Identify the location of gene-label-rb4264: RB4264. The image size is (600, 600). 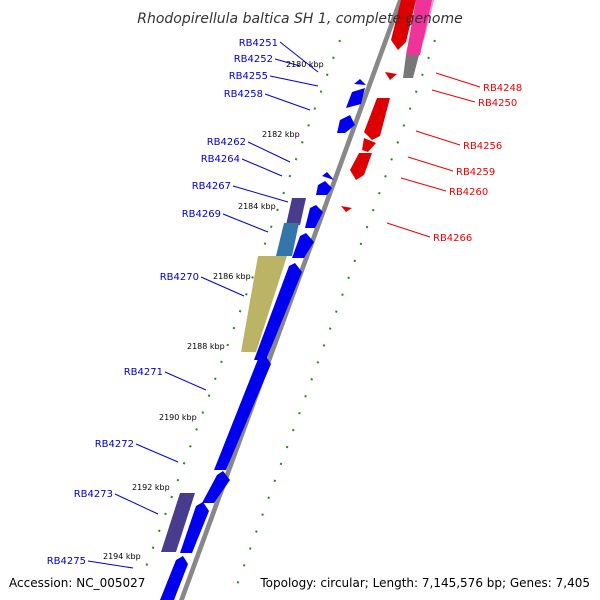
(220, 159).